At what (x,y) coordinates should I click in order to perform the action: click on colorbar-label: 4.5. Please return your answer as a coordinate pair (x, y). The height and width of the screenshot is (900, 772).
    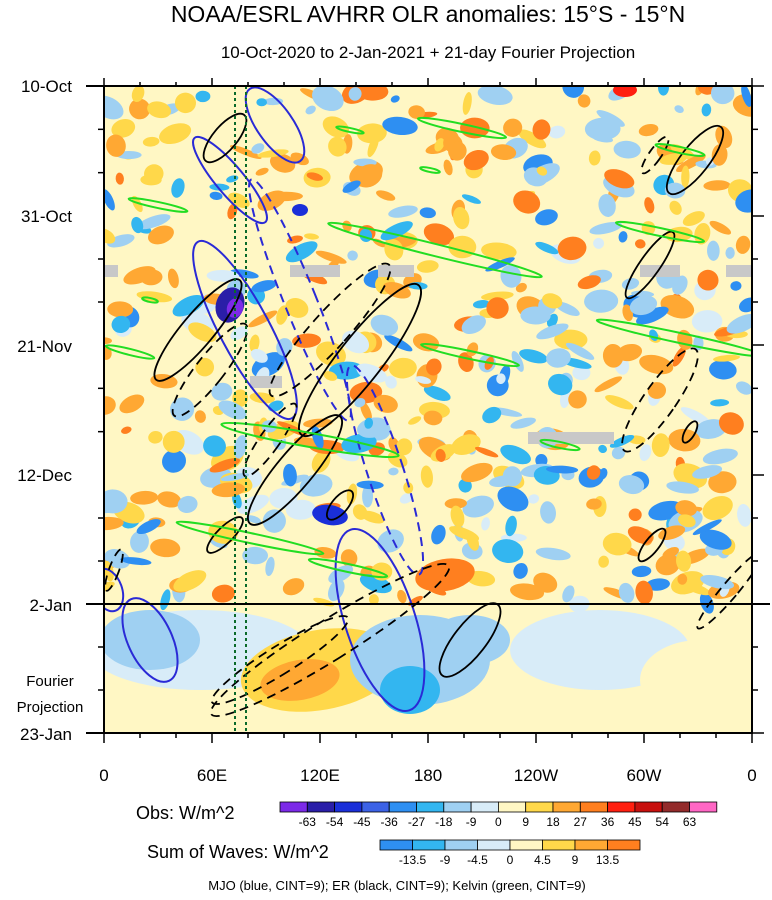
    Looking at the image, I should click on (542, 860).